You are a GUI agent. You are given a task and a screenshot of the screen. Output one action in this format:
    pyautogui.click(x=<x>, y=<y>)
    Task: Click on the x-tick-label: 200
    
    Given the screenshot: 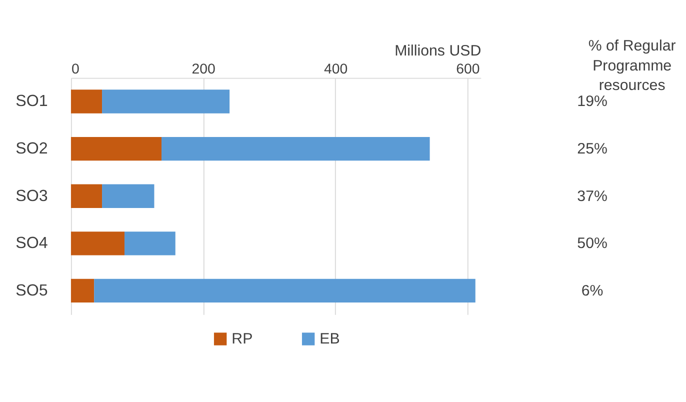 What is the action you would take?
    pyautogui.click(x=204, y=70)
    